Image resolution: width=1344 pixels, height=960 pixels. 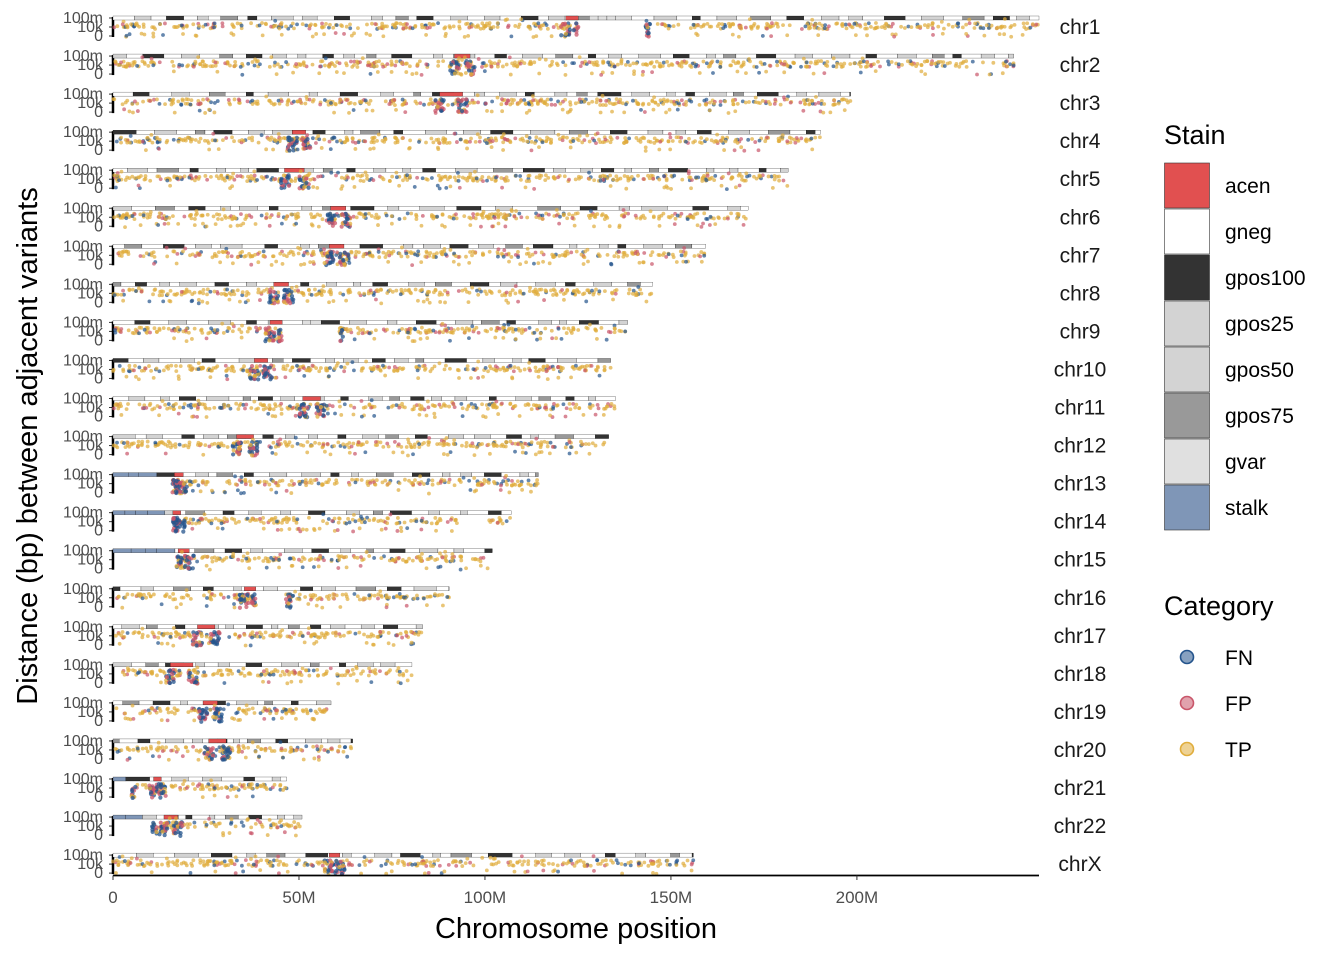 What do you see at coordinates (349, 56) in the screenshot?
I see `band-gpos25` at bounding box center [349, 56].